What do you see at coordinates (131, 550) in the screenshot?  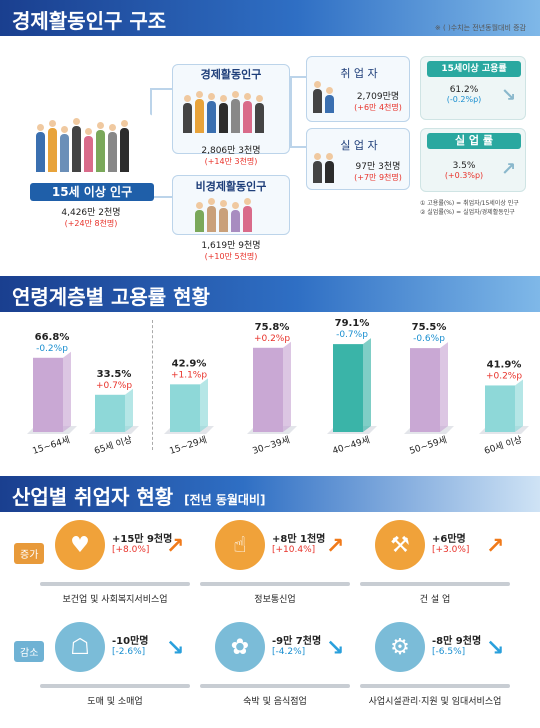 I see `industry-percent: [+8.0%]` at bounding box center [131, 550].